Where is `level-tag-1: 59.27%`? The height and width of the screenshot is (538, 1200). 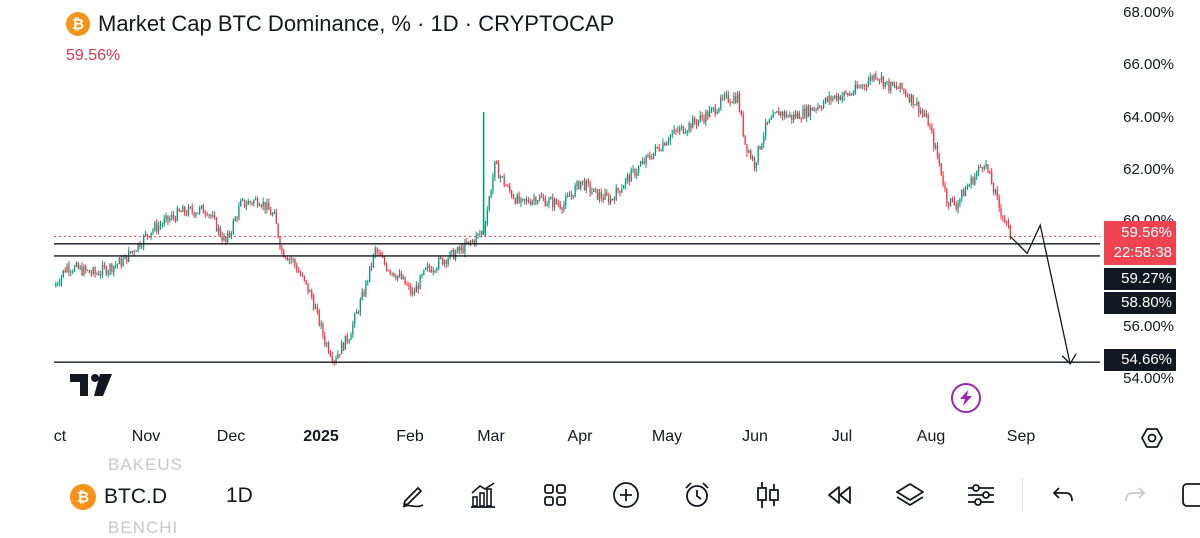 level-tag-1: 59.27% is located at coordinates (1140, 279).